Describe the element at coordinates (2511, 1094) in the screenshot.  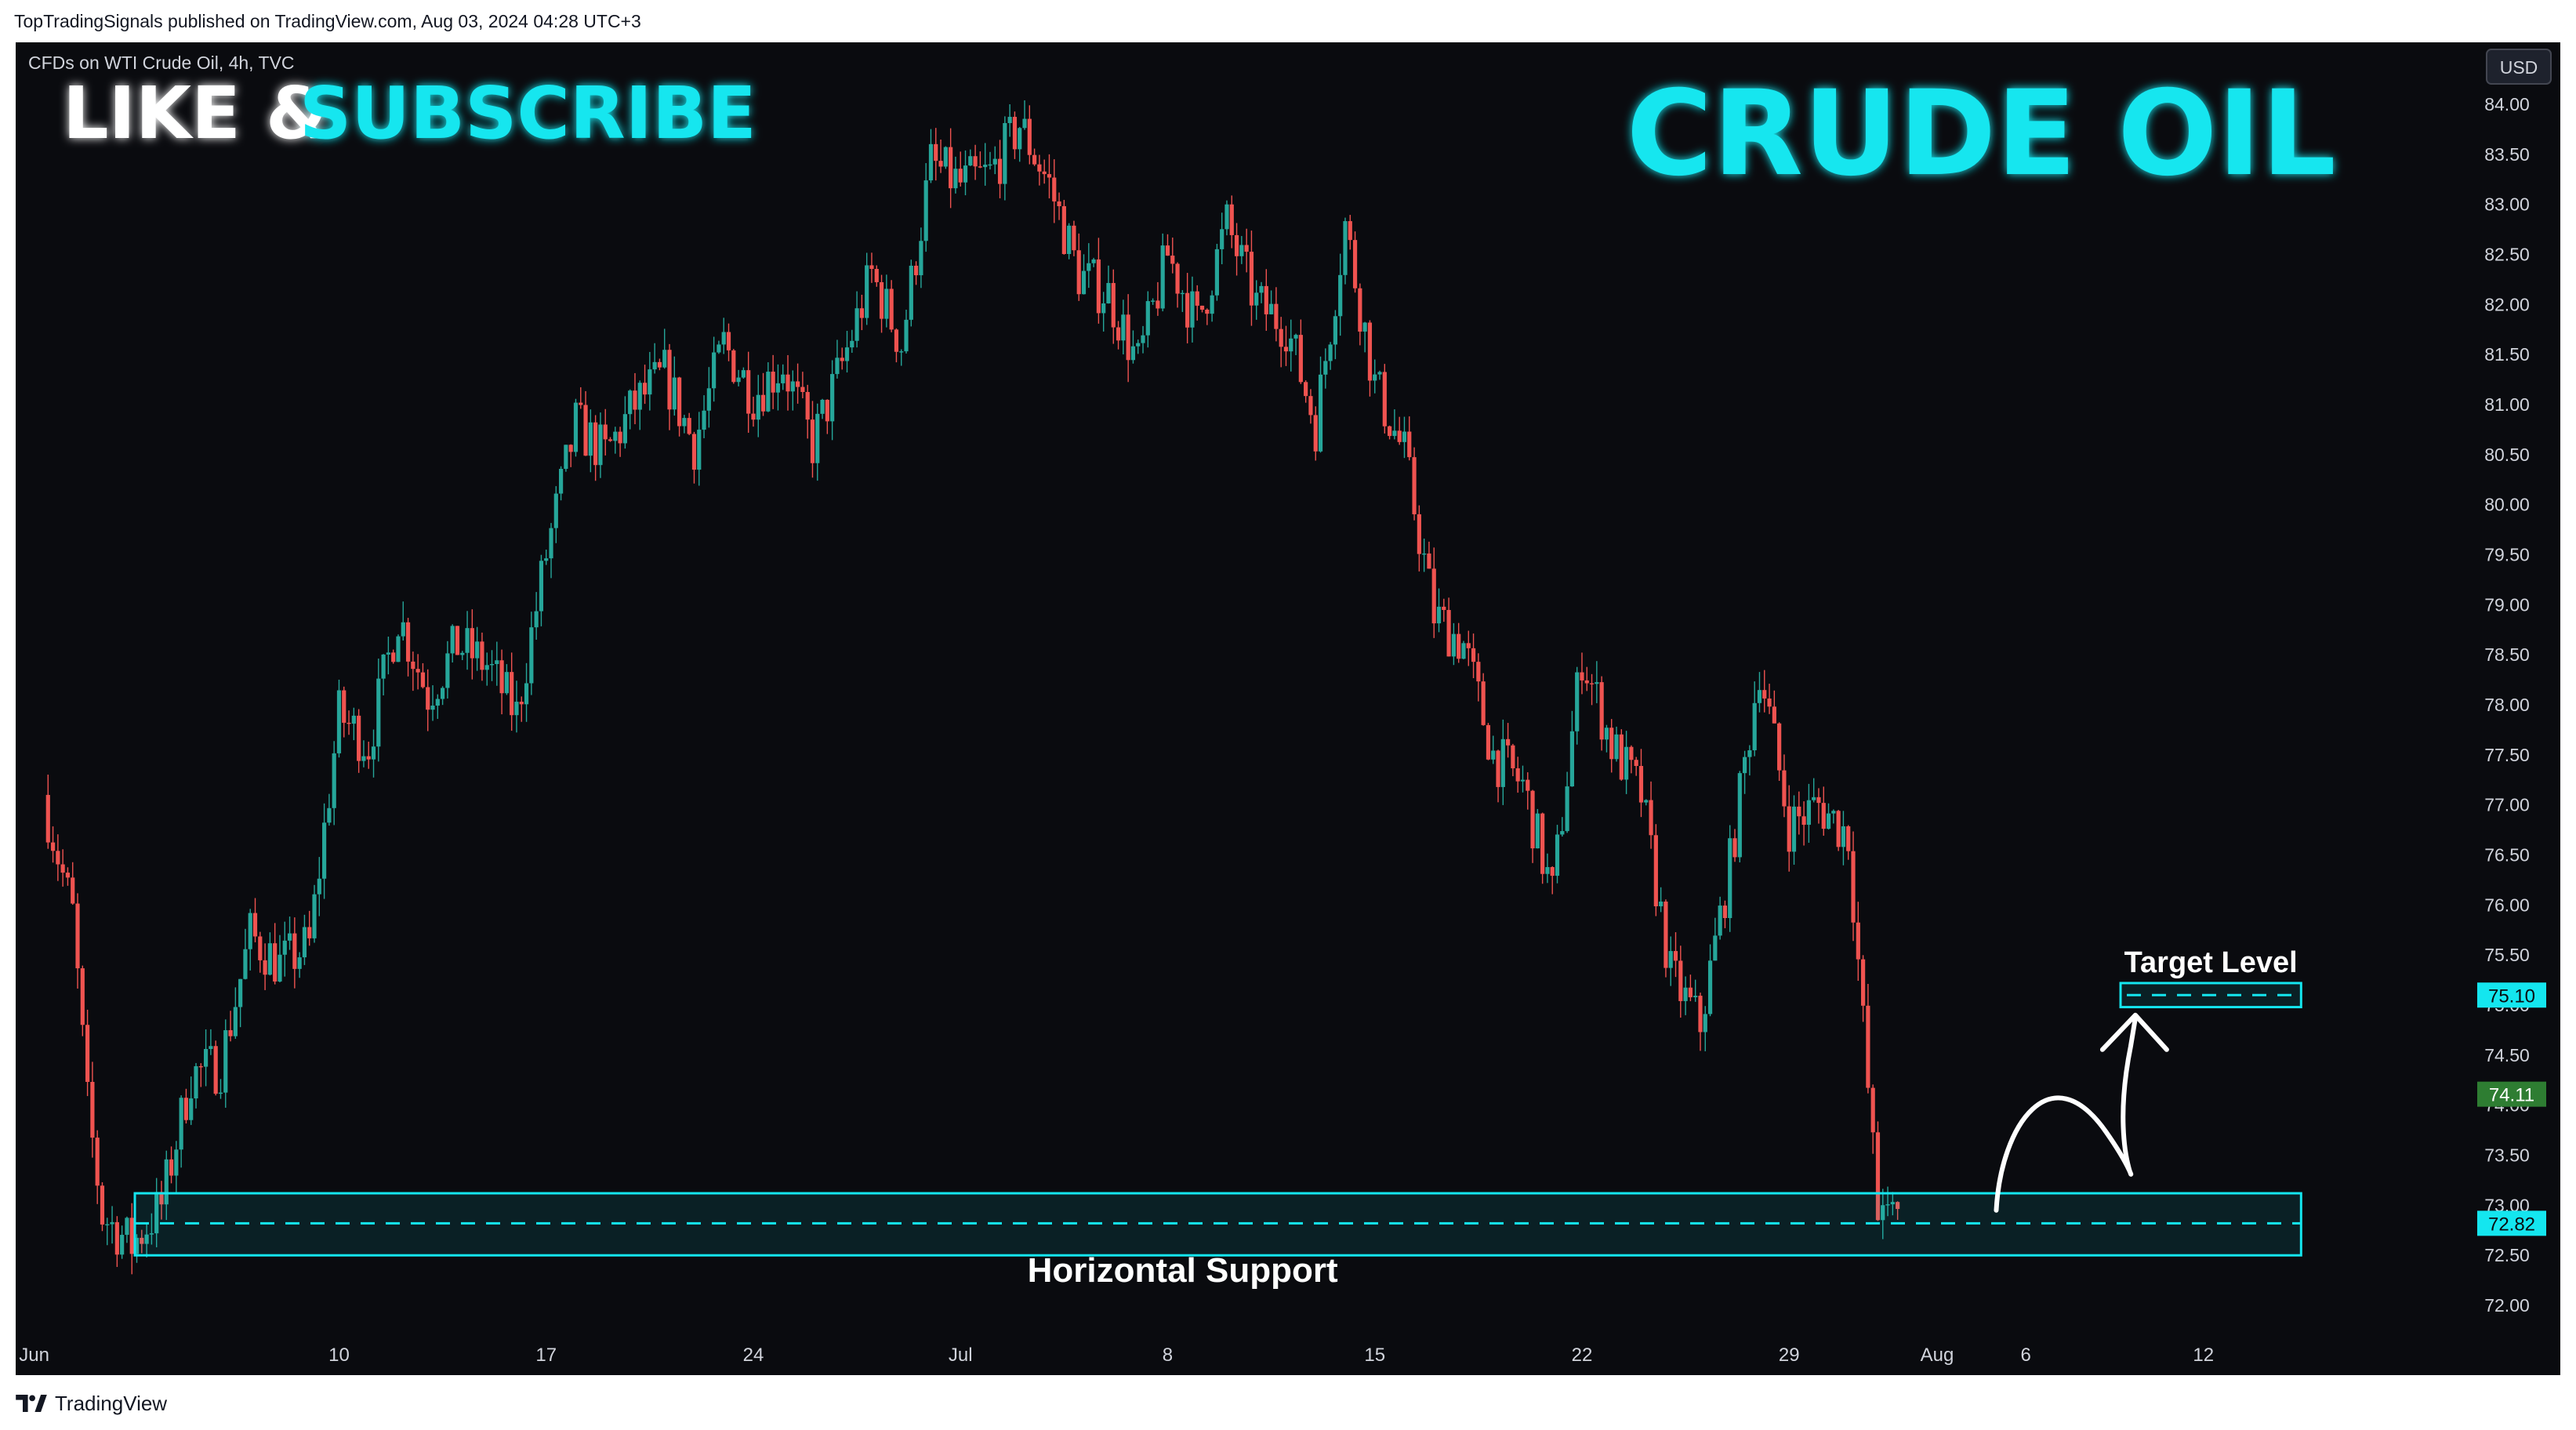
I see `price-label-last: 74.11` at that location.